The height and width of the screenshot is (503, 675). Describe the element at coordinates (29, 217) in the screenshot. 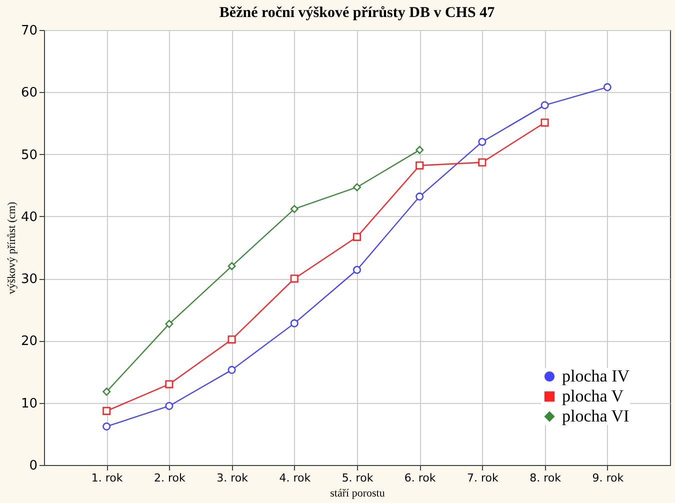

I see `y-tick-label: 40` at that location.